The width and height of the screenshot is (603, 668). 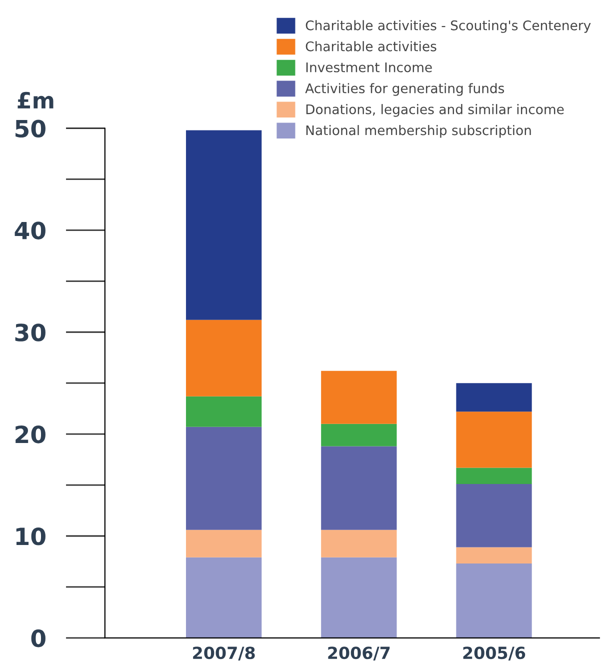 What do you see at coordinates (38, 638) in the screenshot?
I see `y-tick-label: 0` at bounding box center [38, 638].